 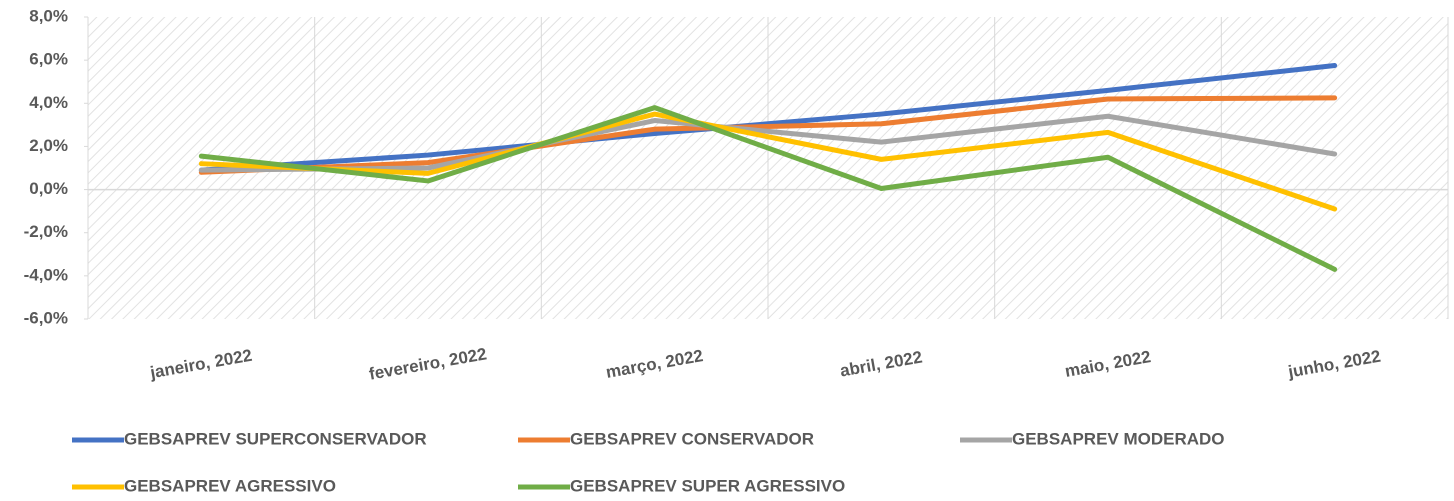 What do you see at coordinates (46, 231) in the screenshot?
I see `y-tick-label: -2,0%` at bounding box center [46, 231].